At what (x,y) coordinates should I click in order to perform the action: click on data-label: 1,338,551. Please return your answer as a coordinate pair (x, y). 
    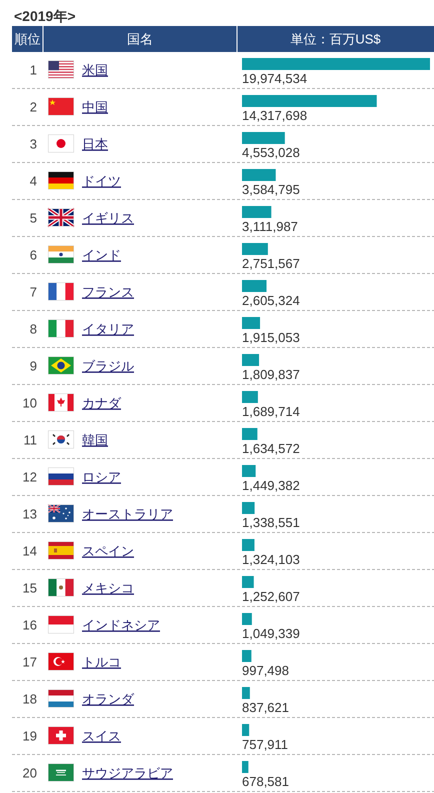
    Looking at the image, I should click on (271, 522).